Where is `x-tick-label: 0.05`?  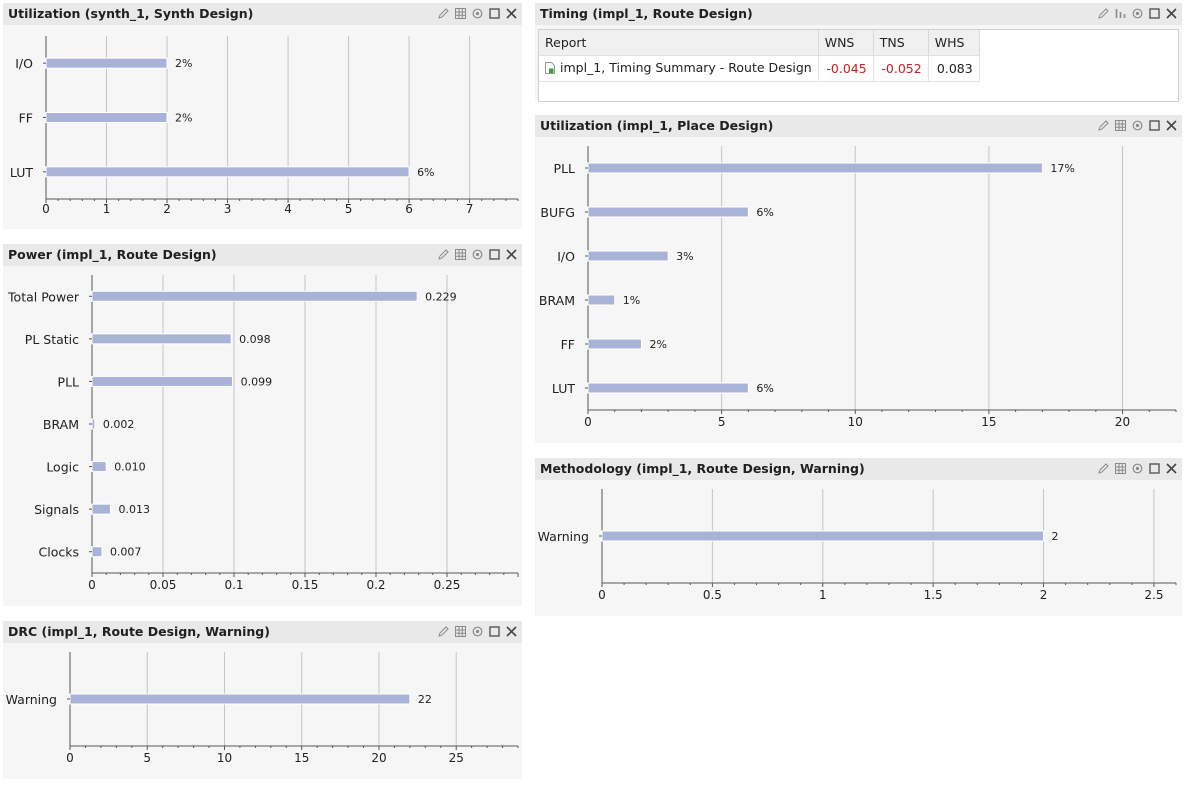
x-tick-label: 0.05 is located at coordinates (163, 585).